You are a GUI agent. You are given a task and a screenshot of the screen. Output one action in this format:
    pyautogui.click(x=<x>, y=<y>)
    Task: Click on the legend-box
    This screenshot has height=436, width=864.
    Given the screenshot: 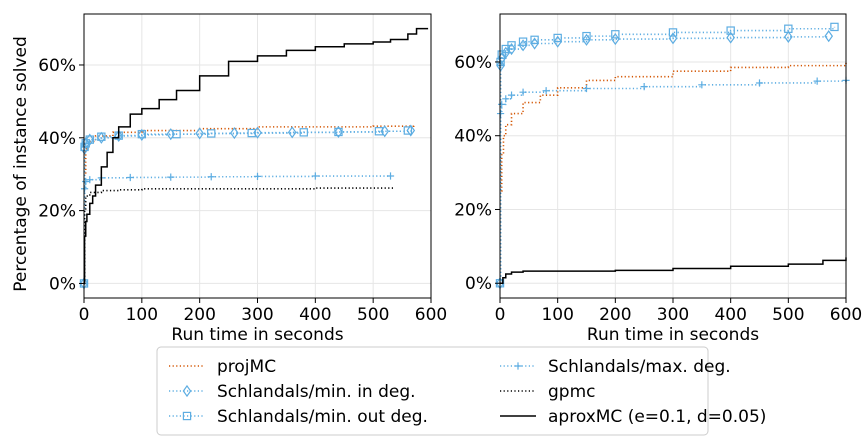 What is the action you would take?
    pyautogui.click(x=432, y=391)
    